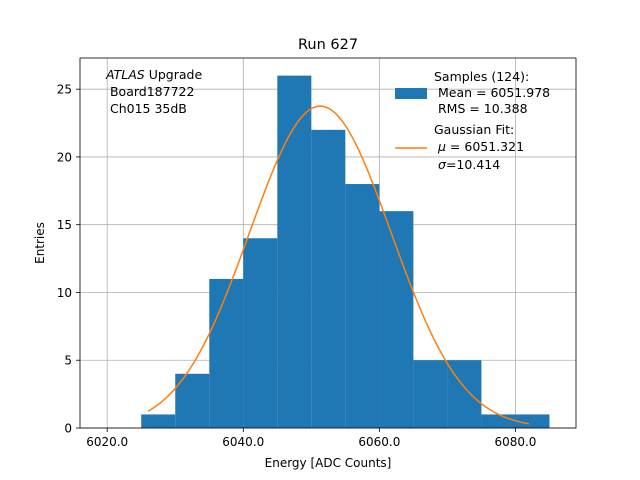 The image size is (640, 480). I want to click on y-axis-label: Entries, so click(40, 243).